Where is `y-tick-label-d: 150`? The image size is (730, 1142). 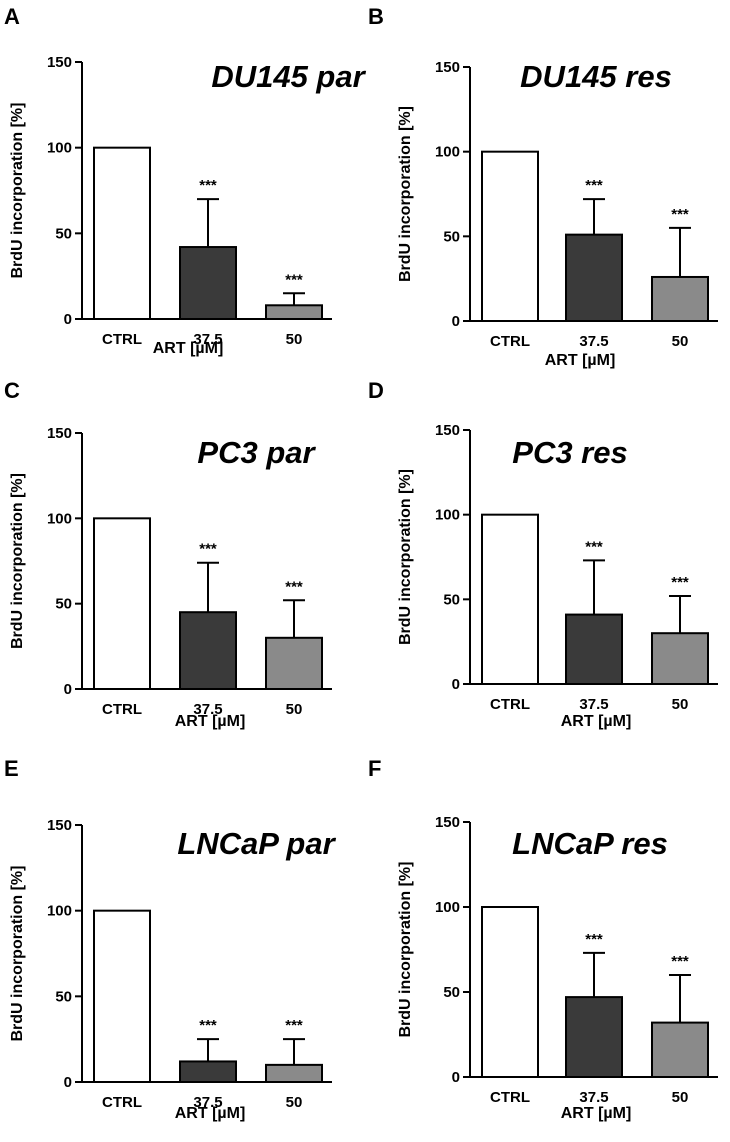
y-tick-label-d: 150 is located at coordinates (447, 430).